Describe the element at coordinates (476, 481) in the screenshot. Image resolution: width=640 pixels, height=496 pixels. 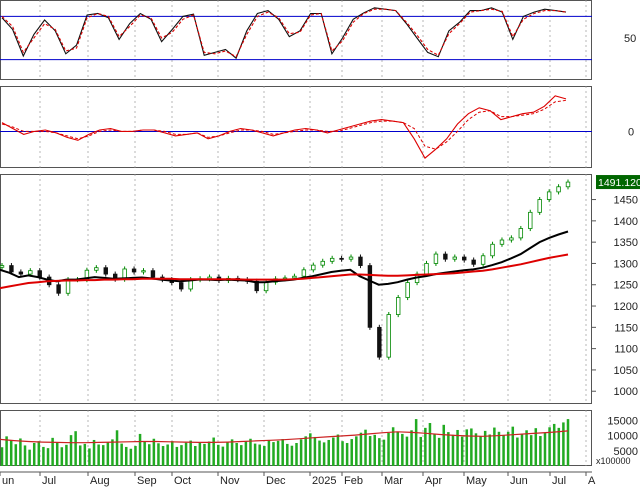
I see `x-axis-tick-label: May` at that location.